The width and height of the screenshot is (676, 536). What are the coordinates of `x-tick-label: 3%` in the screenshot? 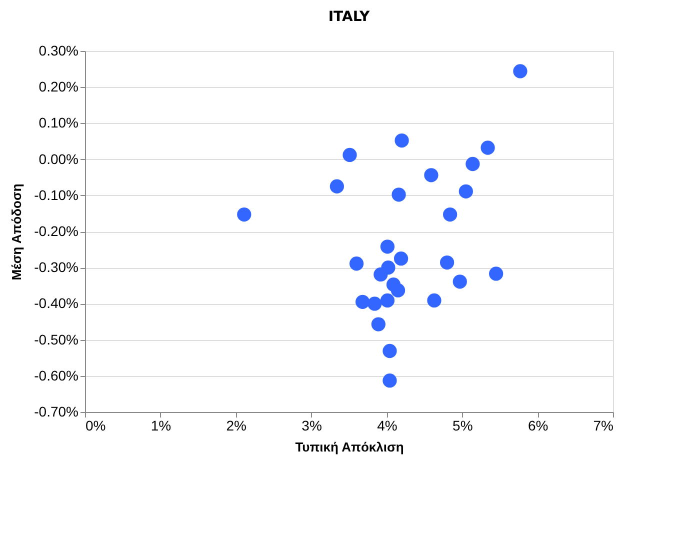 It's located at (312, 426).